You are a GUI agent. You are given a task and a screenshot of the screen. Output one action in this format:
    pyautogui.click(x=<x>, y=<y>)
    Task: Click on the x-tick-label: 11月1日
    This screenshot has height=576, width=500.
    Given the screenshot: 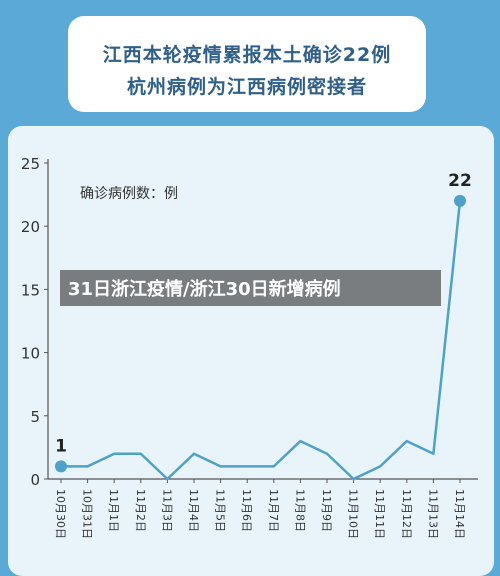 What is the action you would take?
    pyautogui.click(x=113, y=510)
    